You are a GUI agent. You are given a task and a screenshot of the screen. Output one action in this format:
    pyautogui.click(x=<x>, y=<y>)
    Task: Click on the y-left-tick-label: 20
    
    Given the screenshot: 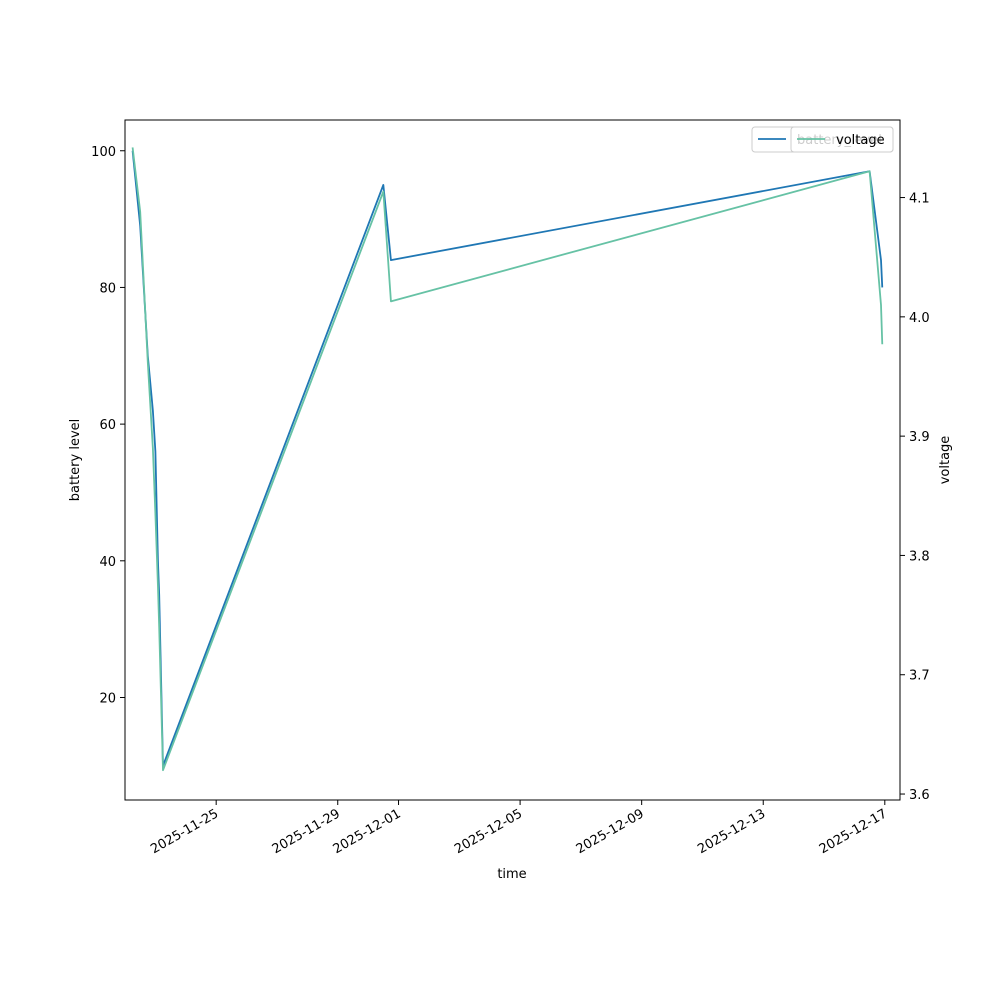 What is the action you would take?
    pyautogui.click(x=107, y=698)
    